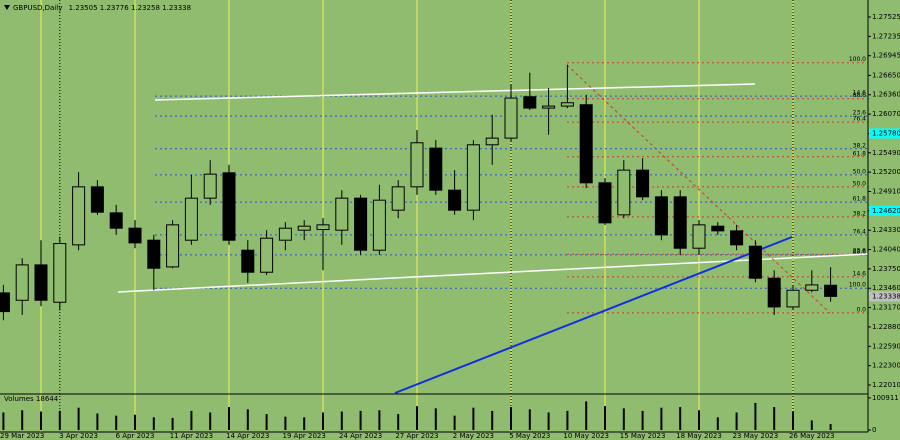 The width and height of the screenshot is (900, 440). What do you see at coordinates (145, 8) in the screenshot?
I see `low-value: 1.23258` at bounding box center [145, 8].